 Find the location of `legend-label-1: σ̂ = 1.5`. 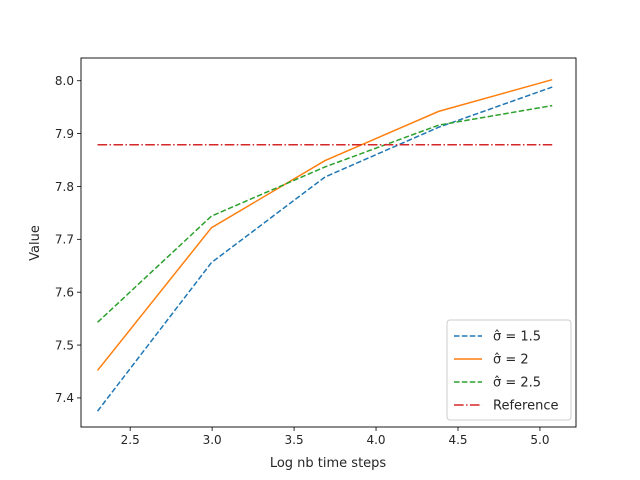

legend-label-1: σ̂ = 1.5 is located at coordinates (517, 337).